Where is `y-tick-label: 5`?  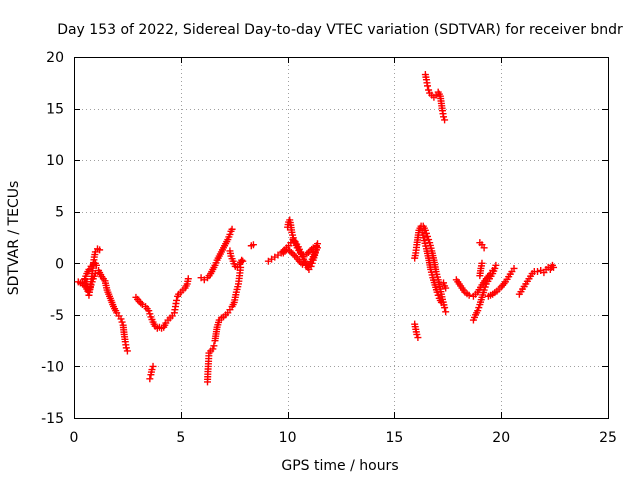 y-tick-label: 5 is located at coordinates (59, 213).